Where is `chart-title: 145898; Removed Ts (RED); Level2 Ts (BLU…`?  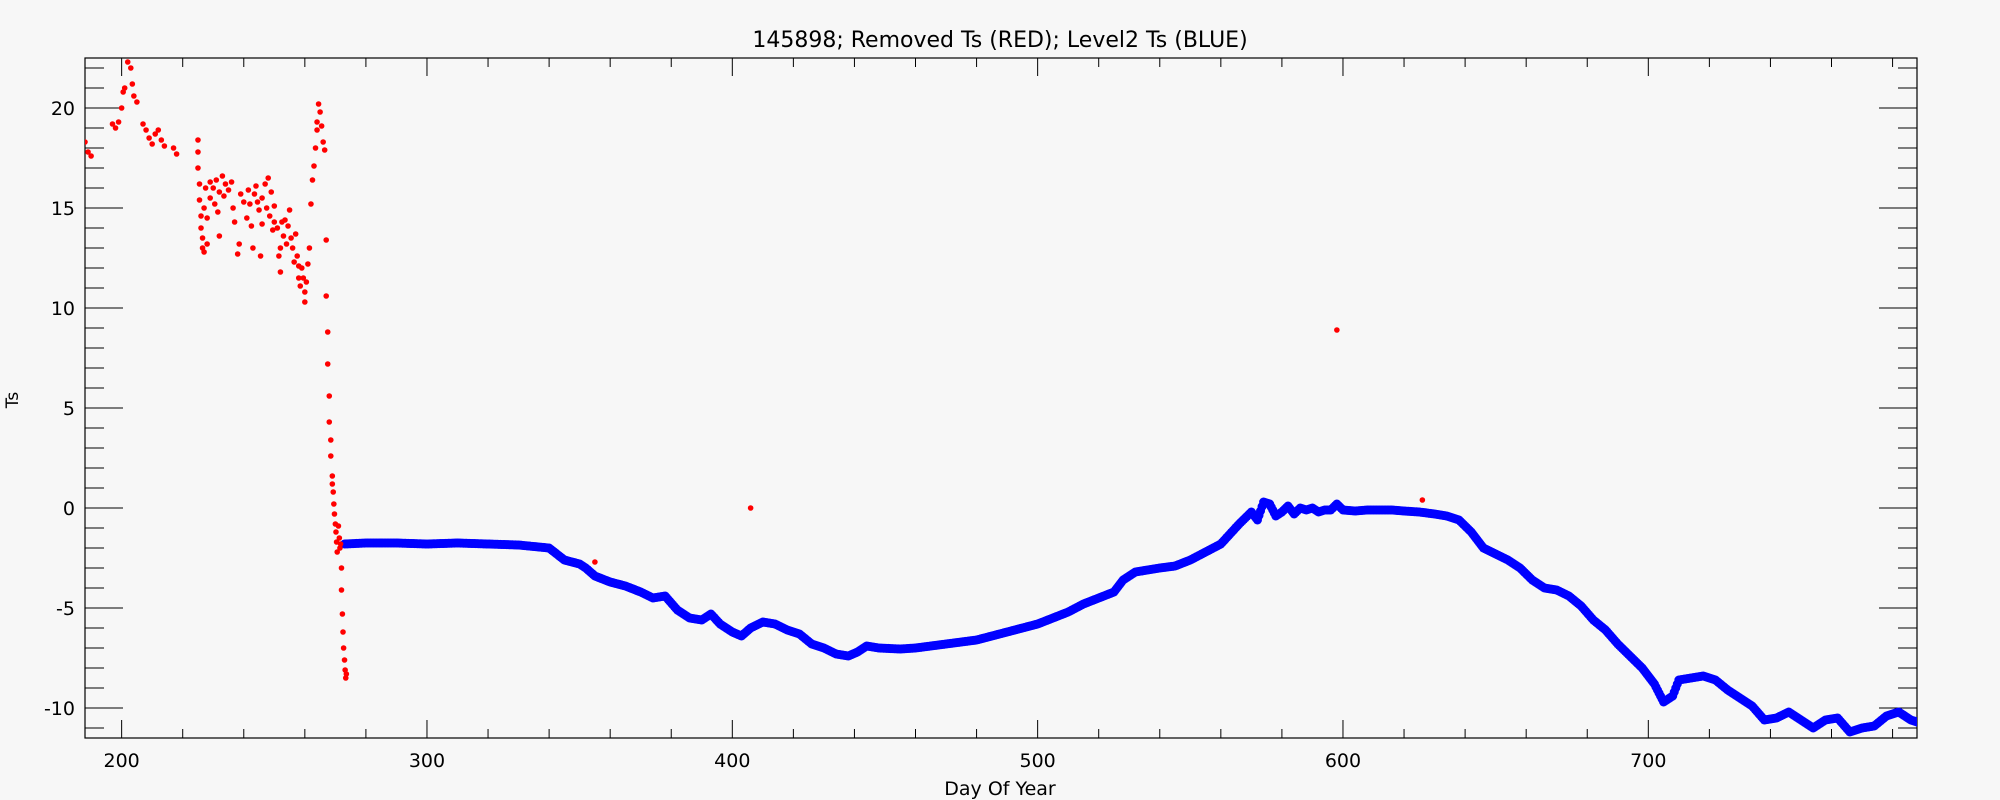 chart-title: 145898; Removed Ts (RED); Level2 Ts (BLU… is located at coordinates (999, 40).